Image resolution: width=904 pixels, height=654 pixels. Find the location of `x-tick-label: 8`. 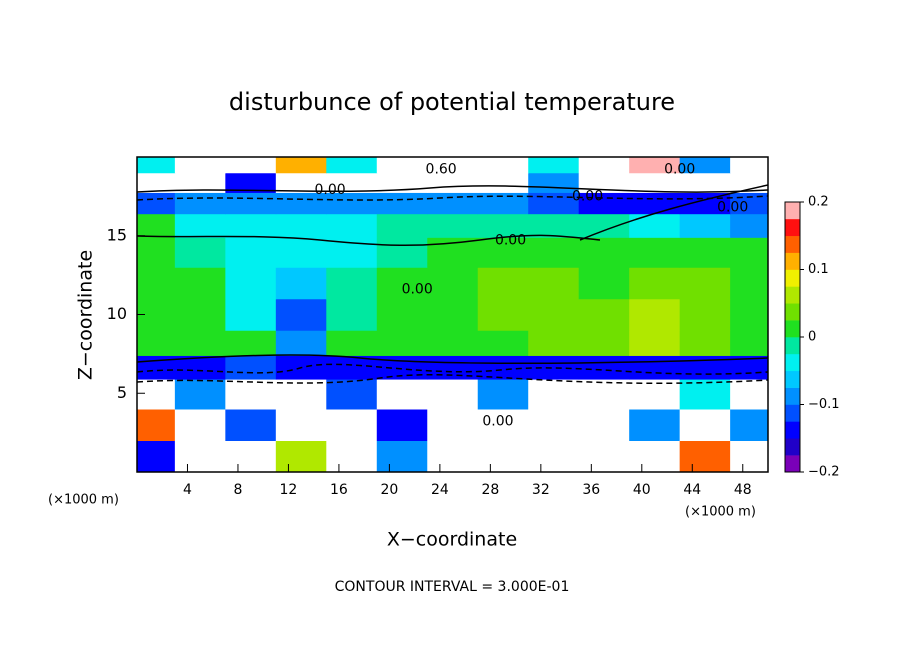

x-tick-label: 8 is located at coordinates (237, 490).